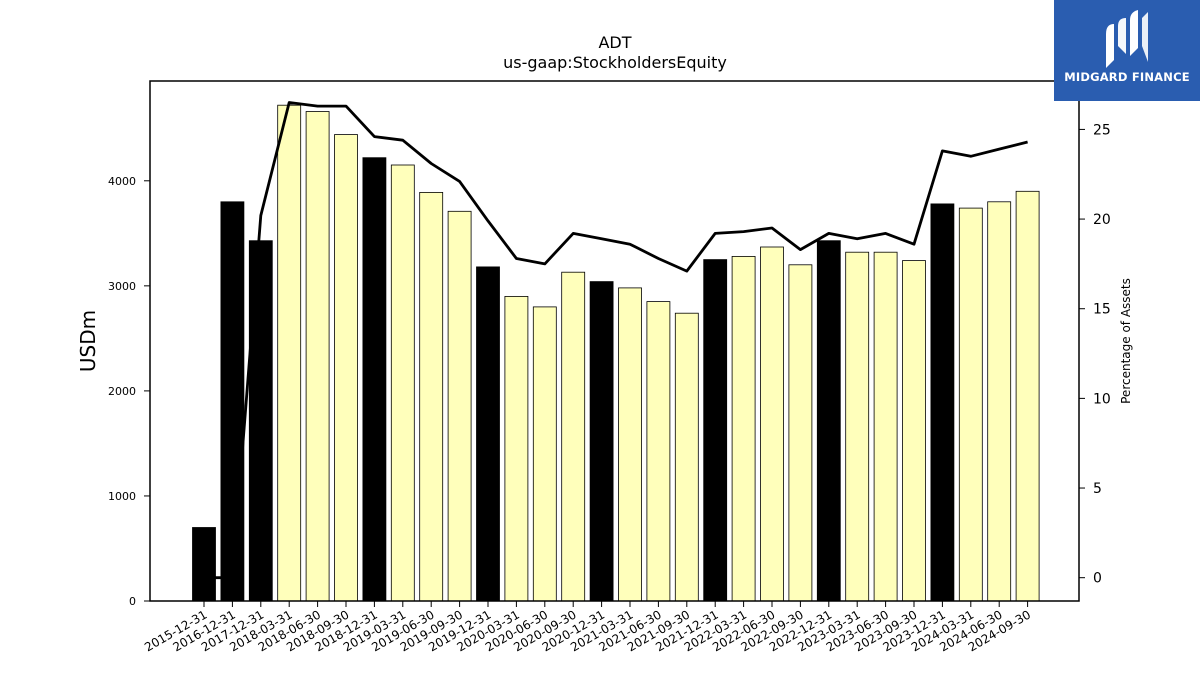 This screenshot has height=675, width=1200. I want to click on y-tick-label: 2000, so click(122, 391).